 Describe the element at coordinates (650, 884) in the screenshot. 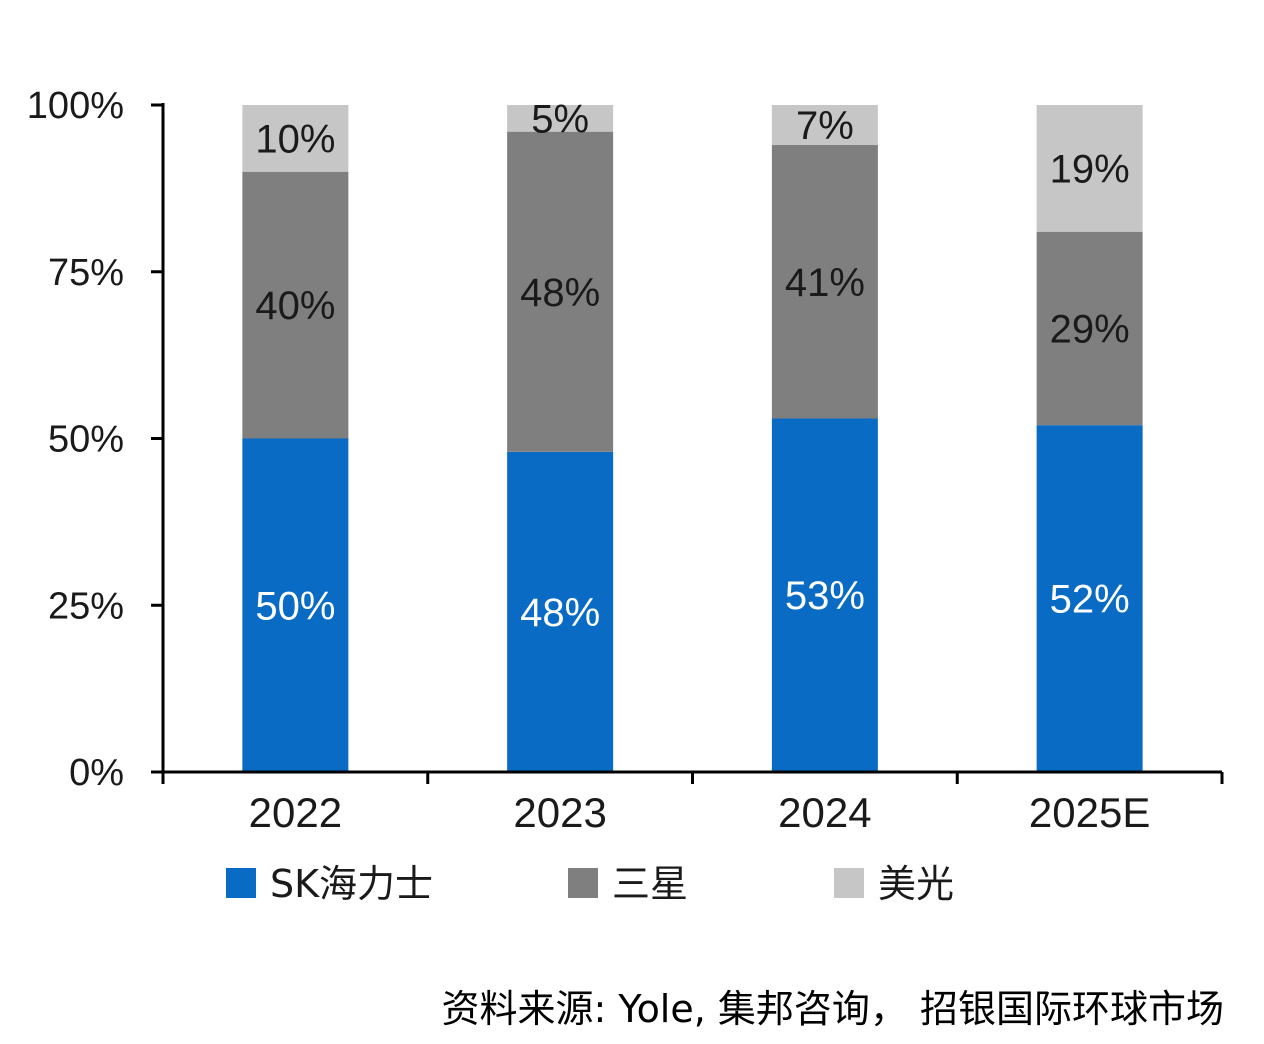

I see `legend-label-series-1: 三星` at that location.